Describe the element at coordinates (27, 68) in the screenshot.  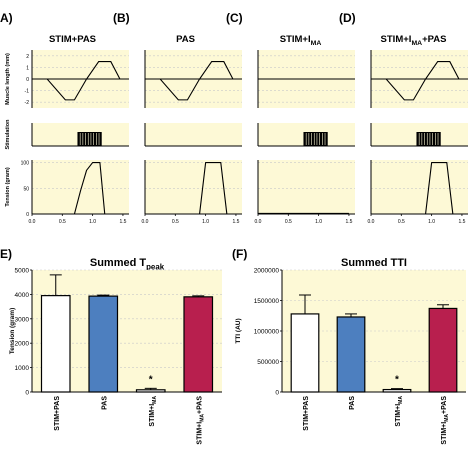
I see `y-tick-label: 1` at that location.